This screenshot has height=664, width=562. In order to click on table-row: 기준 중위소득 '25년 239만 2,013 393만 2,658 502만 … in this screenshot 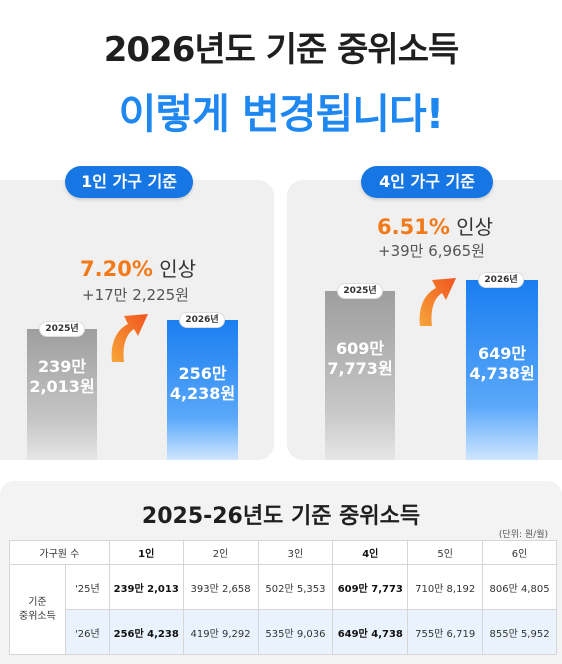, I will do `click(283, 609)`.